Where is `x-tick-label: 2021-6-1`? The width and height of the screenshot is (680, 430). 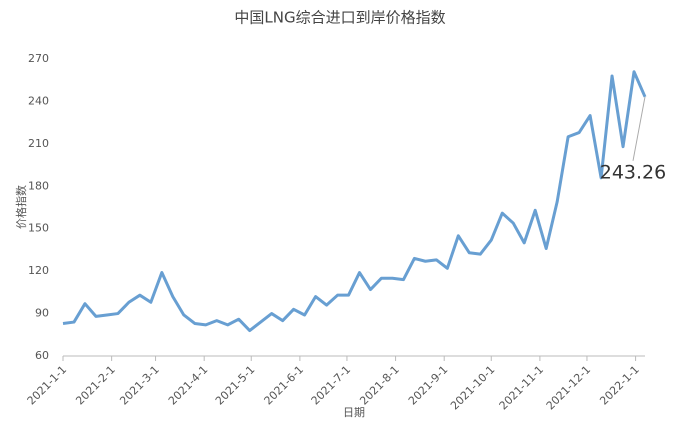
x-tick-label: 2021-6-1 is located at coordinates (284, 385).